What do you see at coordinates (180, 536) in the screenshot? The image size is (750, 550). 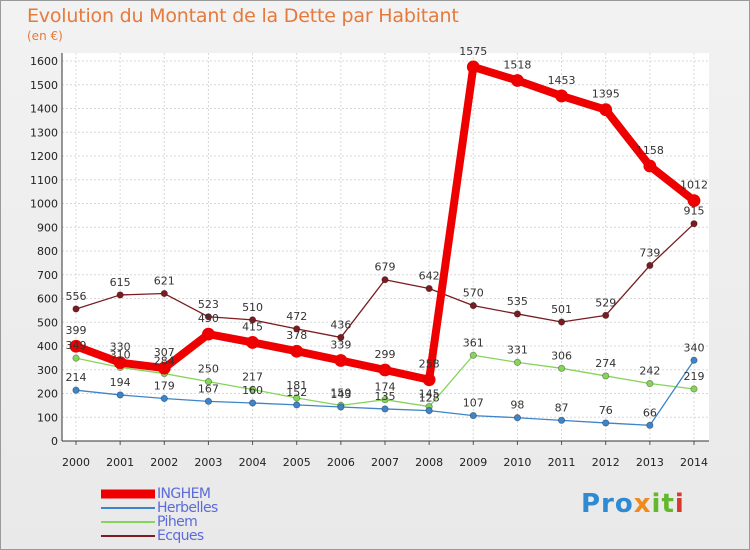 I see `legend-label-ecques: Ecques` at bounding box center [180, 536].